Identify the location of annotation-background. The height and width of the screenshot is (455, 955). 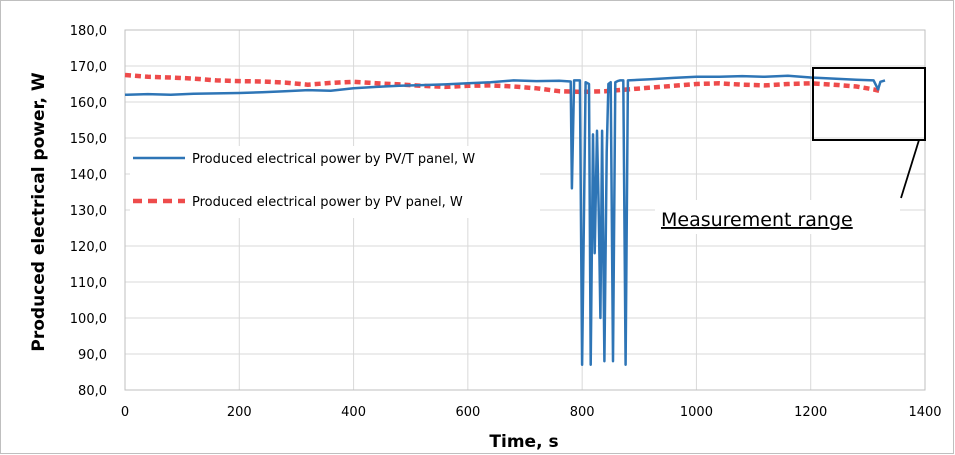
(777, 217).